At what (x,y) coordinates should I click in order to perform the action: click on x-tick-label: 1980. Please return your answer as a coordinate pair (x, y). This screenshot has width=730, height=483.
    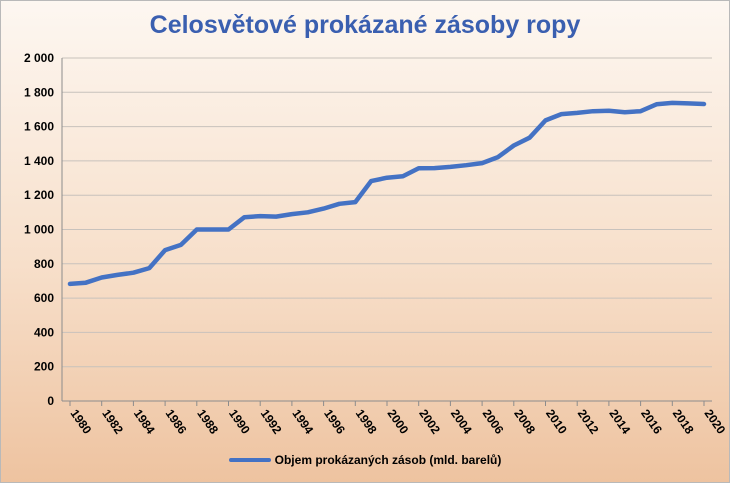
    Looking at the image, I should click on (81, 422).